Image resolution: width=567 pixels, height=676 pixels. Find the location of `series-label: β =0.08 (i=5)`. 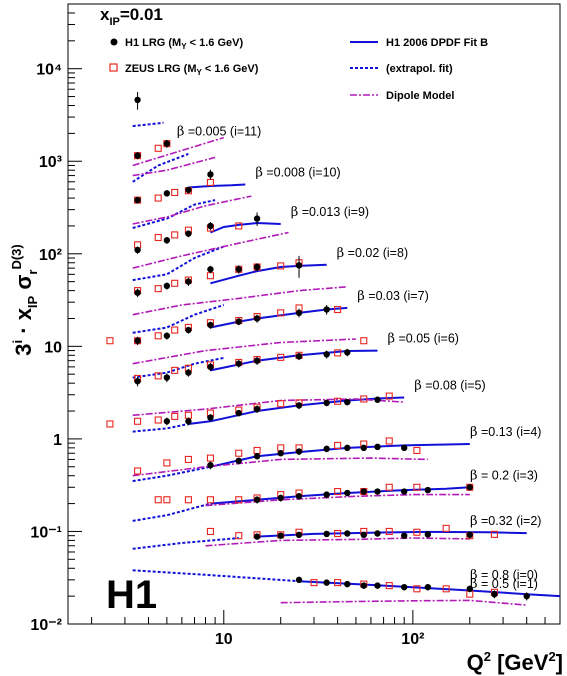

series-label: β =0.08 (i=5) is located at coordinates (449, 386).